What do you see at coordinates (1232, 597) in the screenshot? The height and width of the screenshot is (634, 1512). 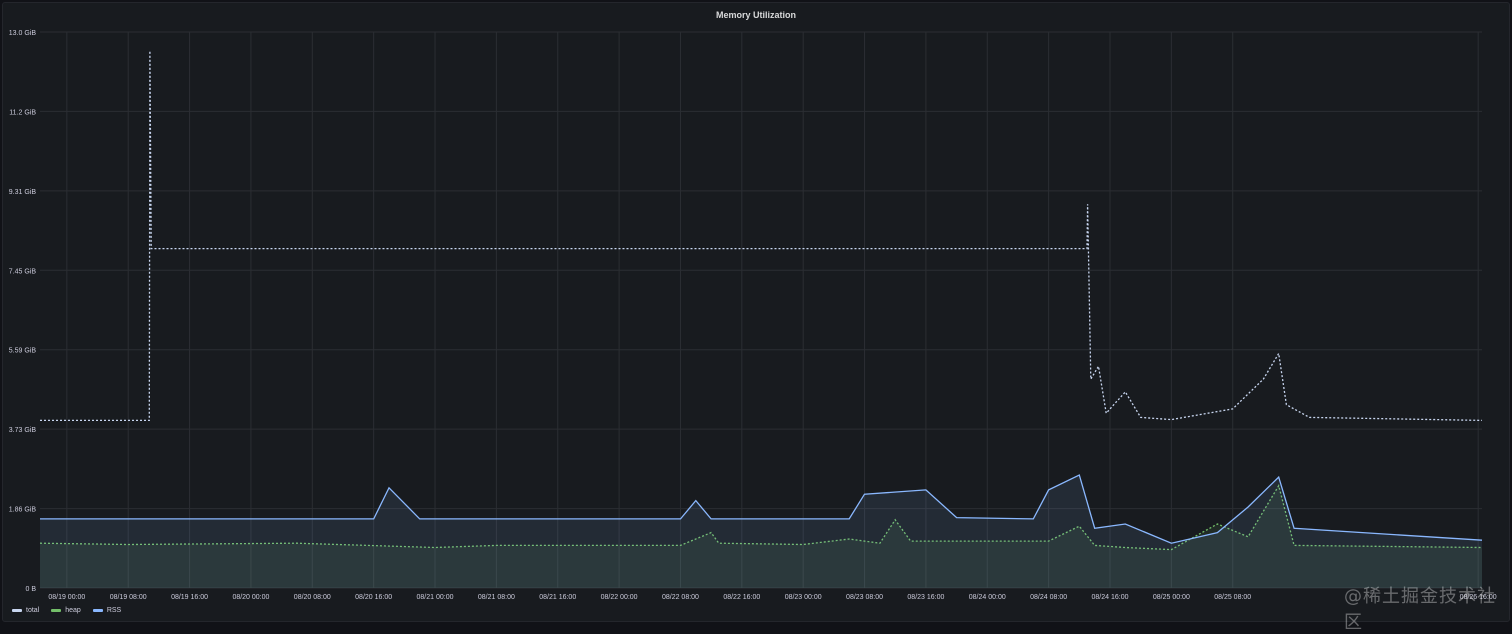 I see `x-tick-label: 08/25 08:00` at bounding box center [1232, 597].